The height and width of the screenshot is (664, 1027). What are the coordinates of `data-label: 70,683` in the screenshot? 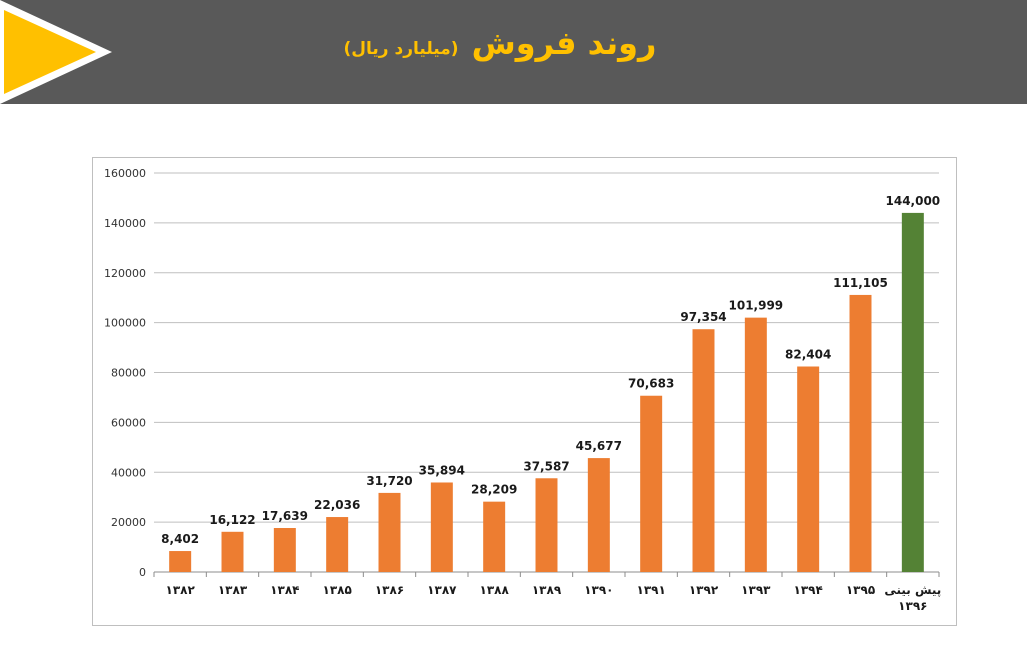 It's located at (651, 384).